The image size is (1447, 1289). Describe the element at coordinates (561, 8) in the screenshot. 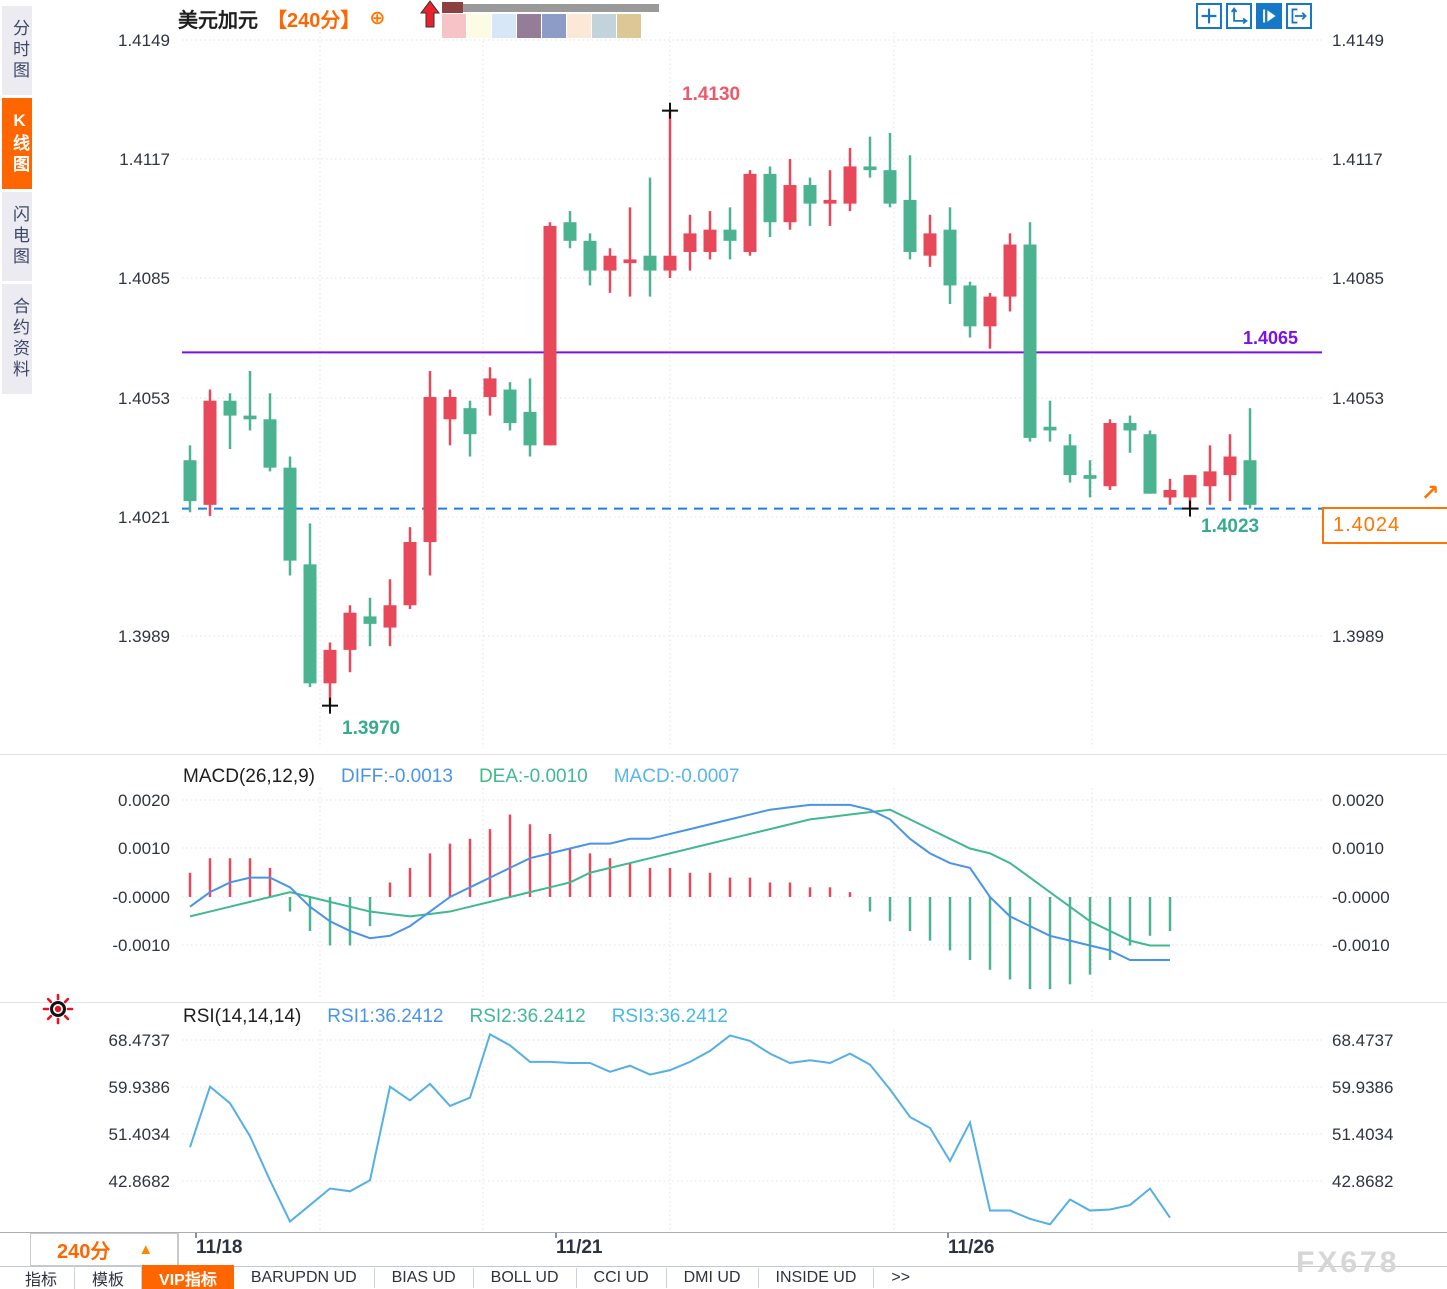

I see `palette-drag-bar` at that location.